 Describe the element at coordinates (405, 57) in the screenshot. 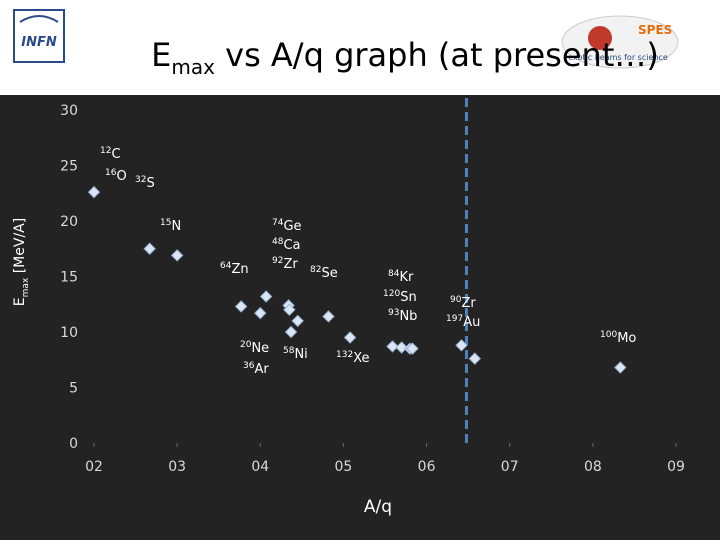

I see `slide-title: Emax vs A/q graph (at present…)` at that location.